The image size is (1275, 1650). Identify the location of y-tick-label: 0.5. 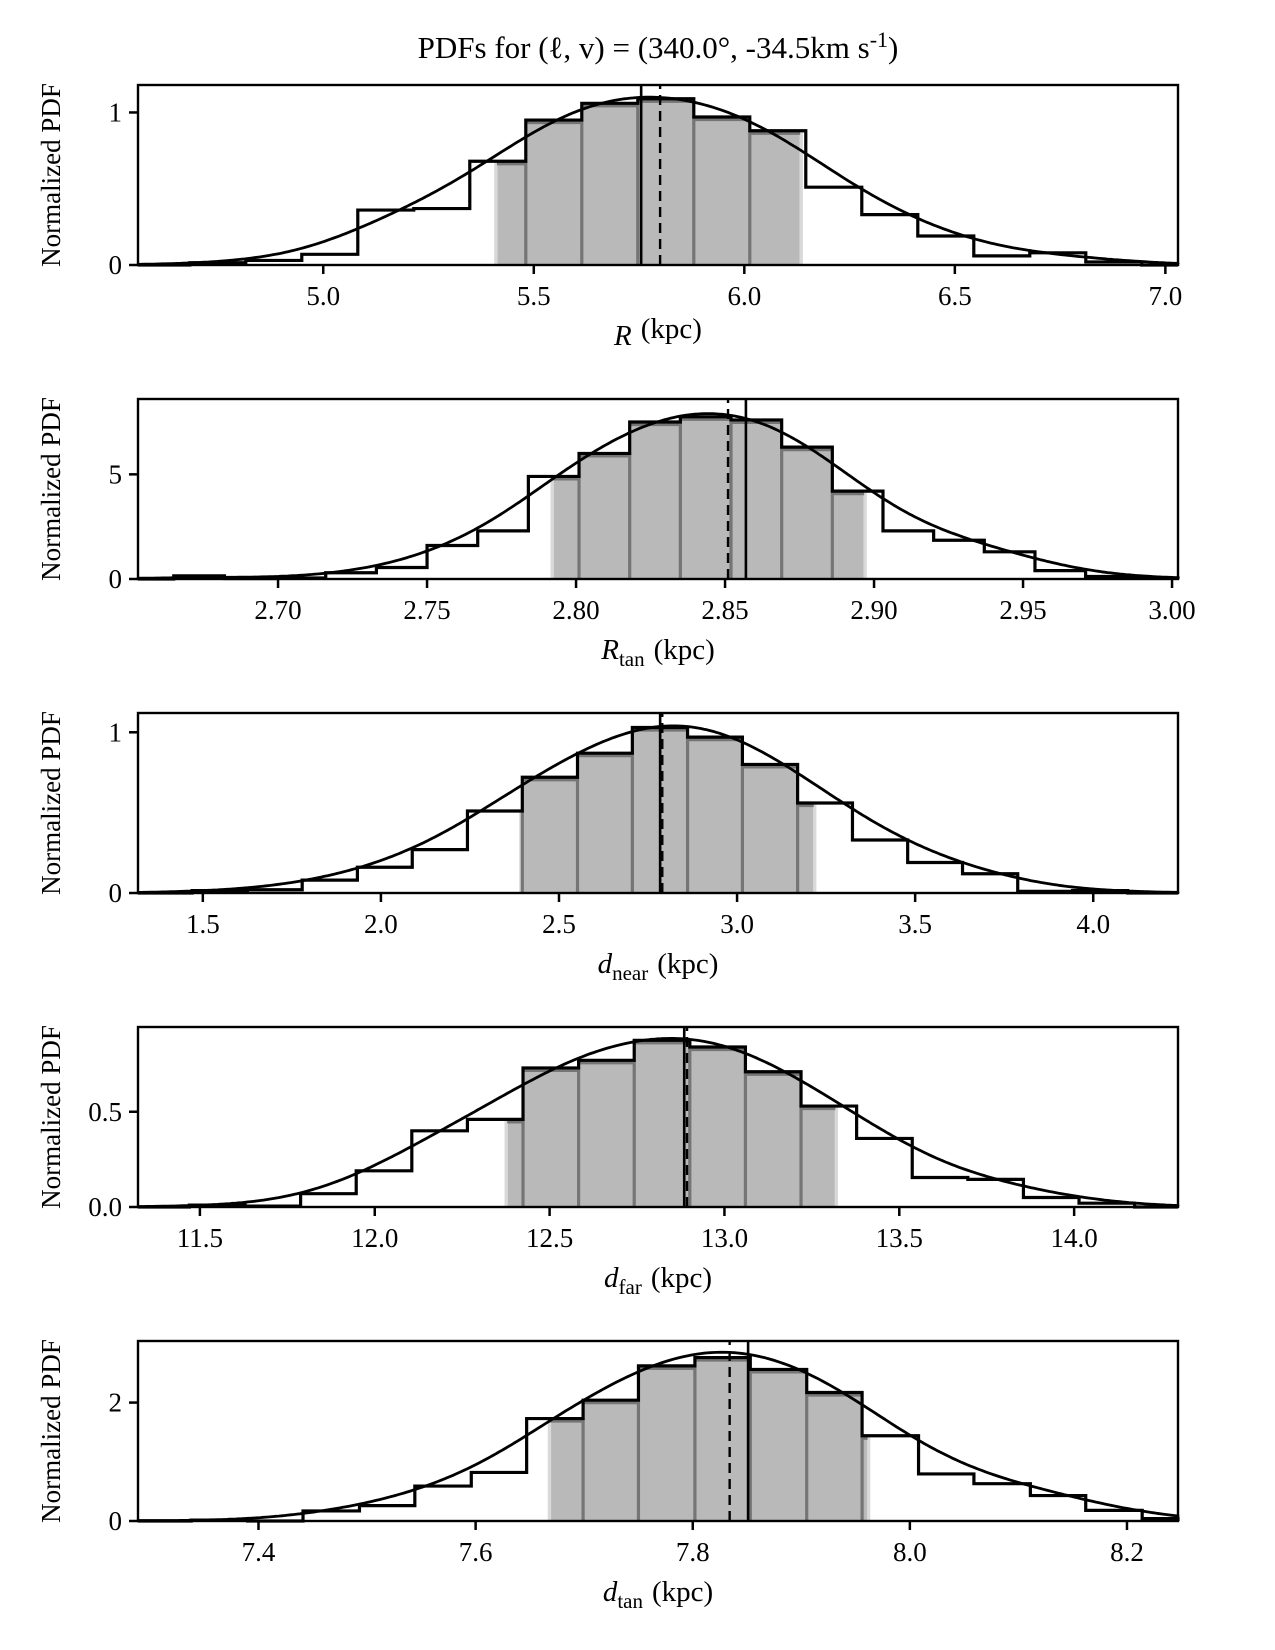
(105, 1112).